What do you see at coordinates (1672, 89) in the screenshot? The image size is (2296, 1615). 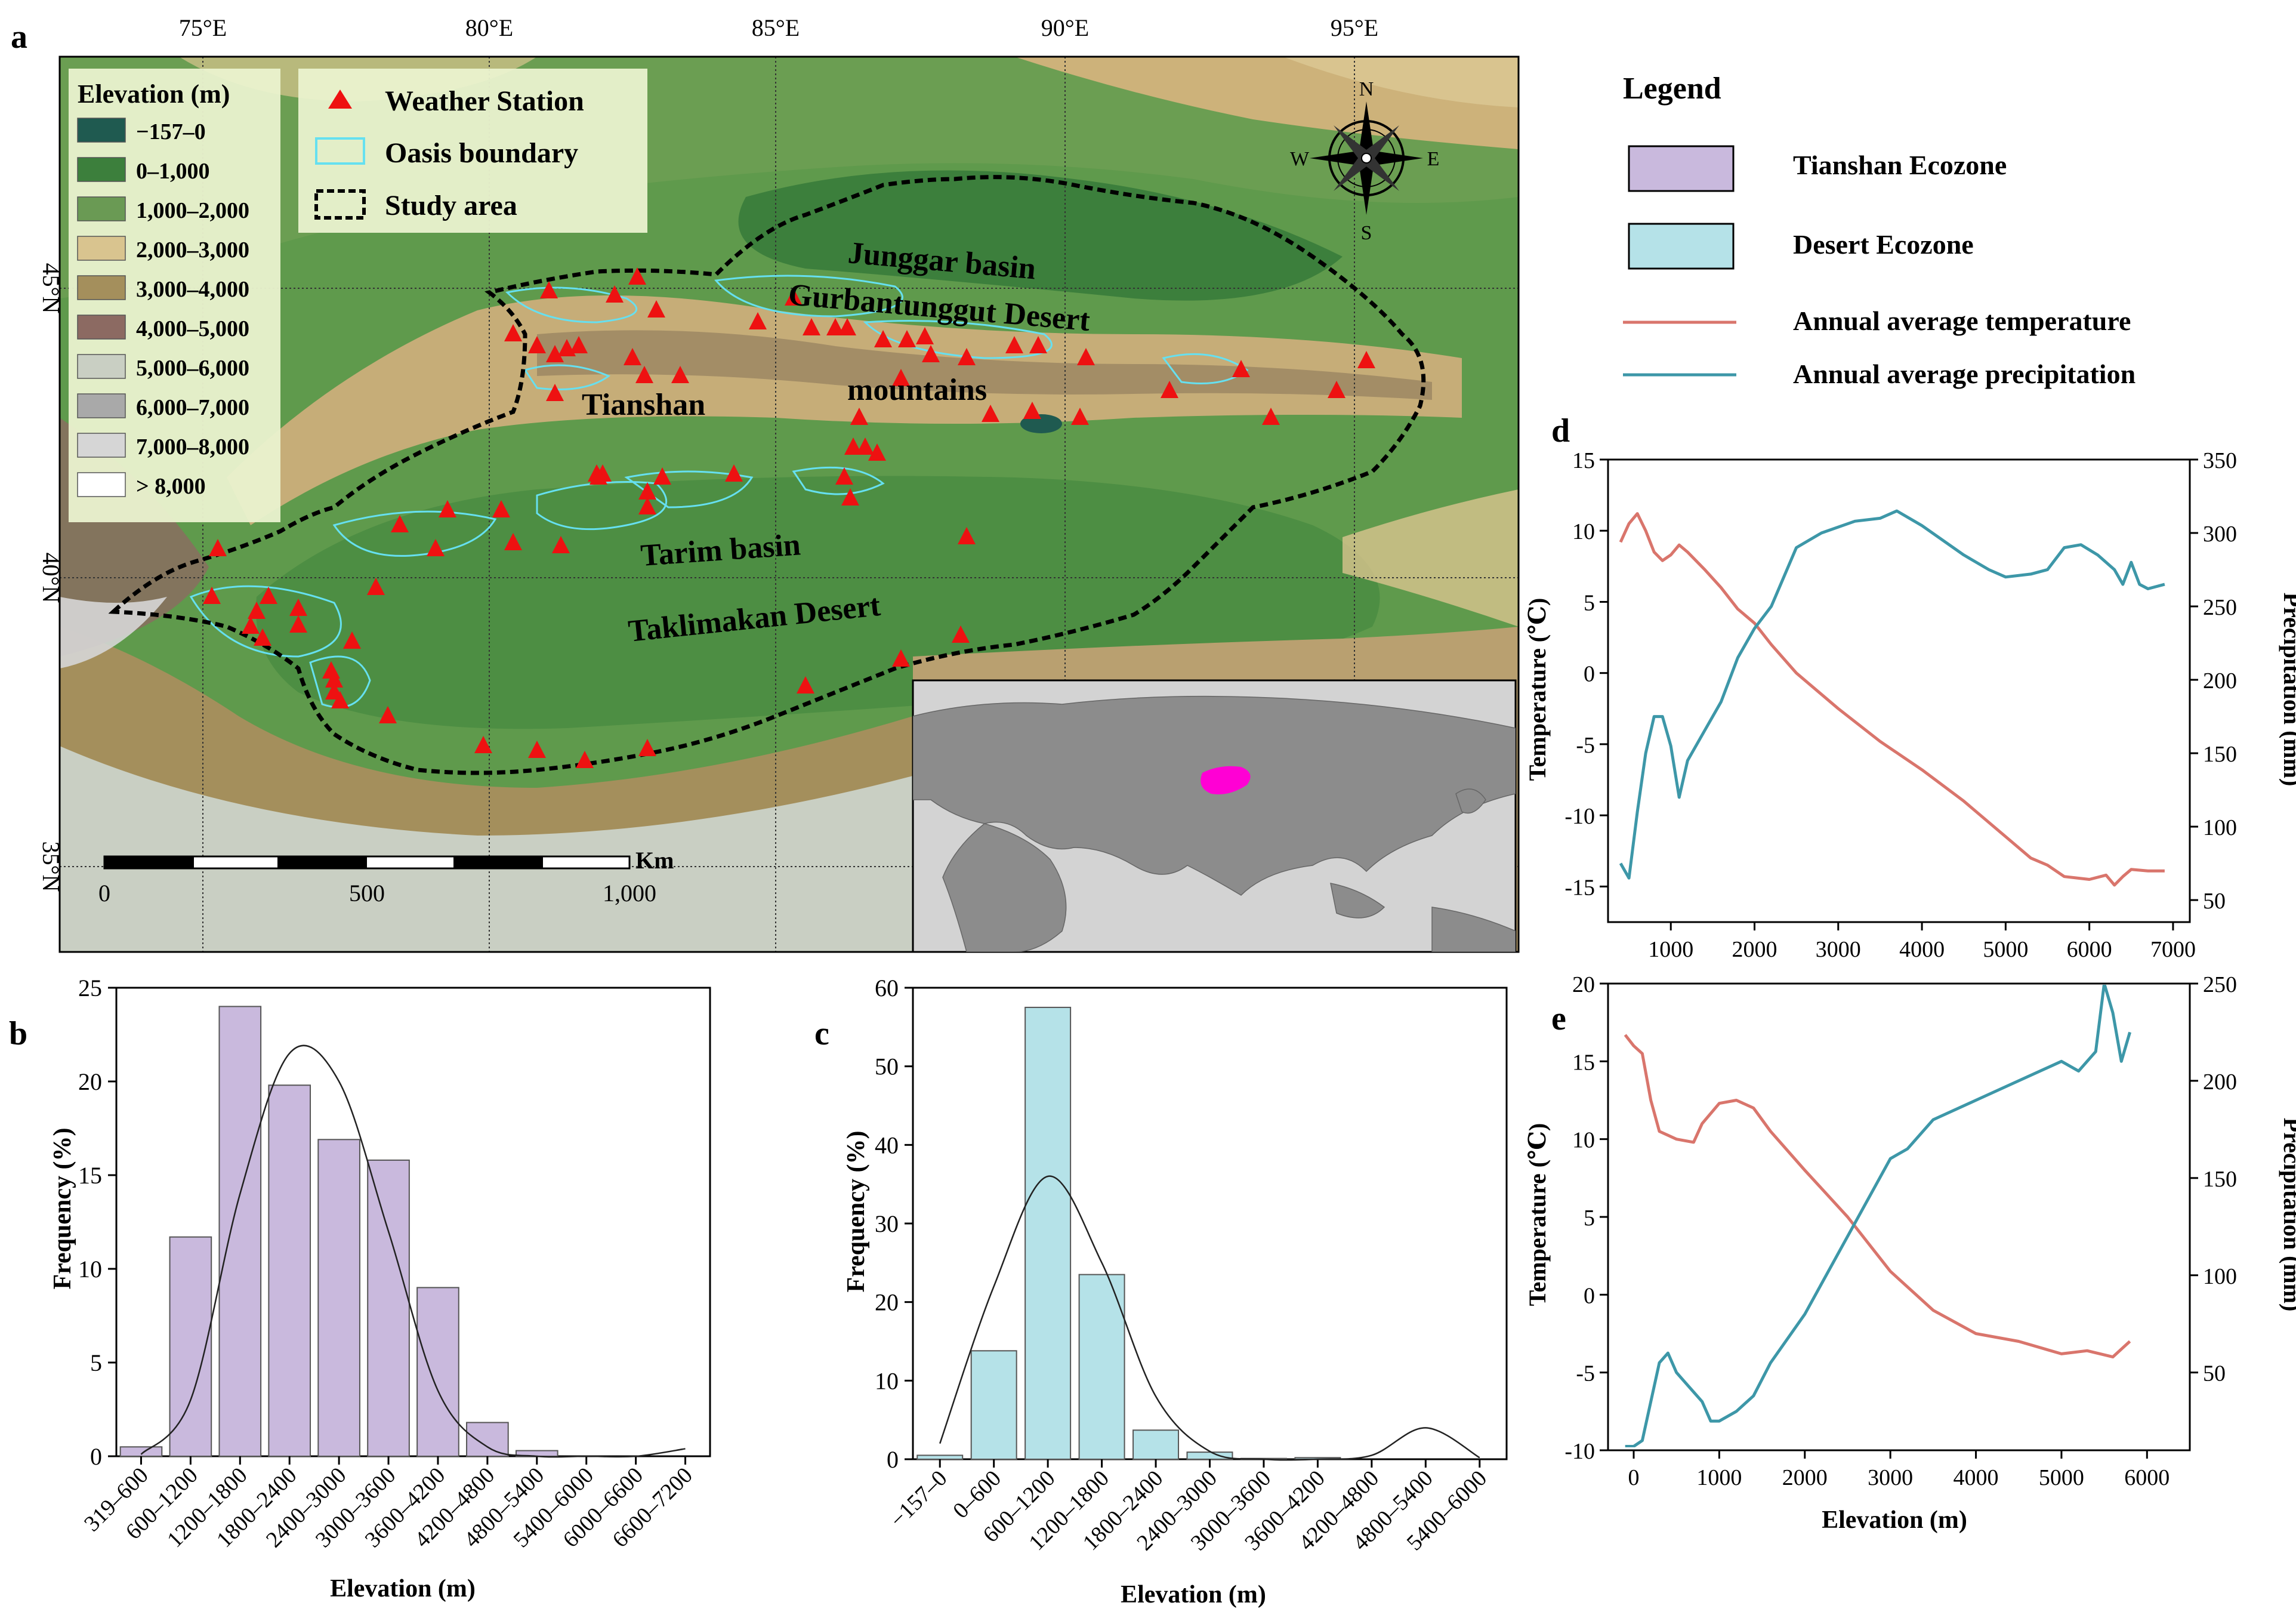 I see `legend-title: Legend` at bounding box center [1672, 89].